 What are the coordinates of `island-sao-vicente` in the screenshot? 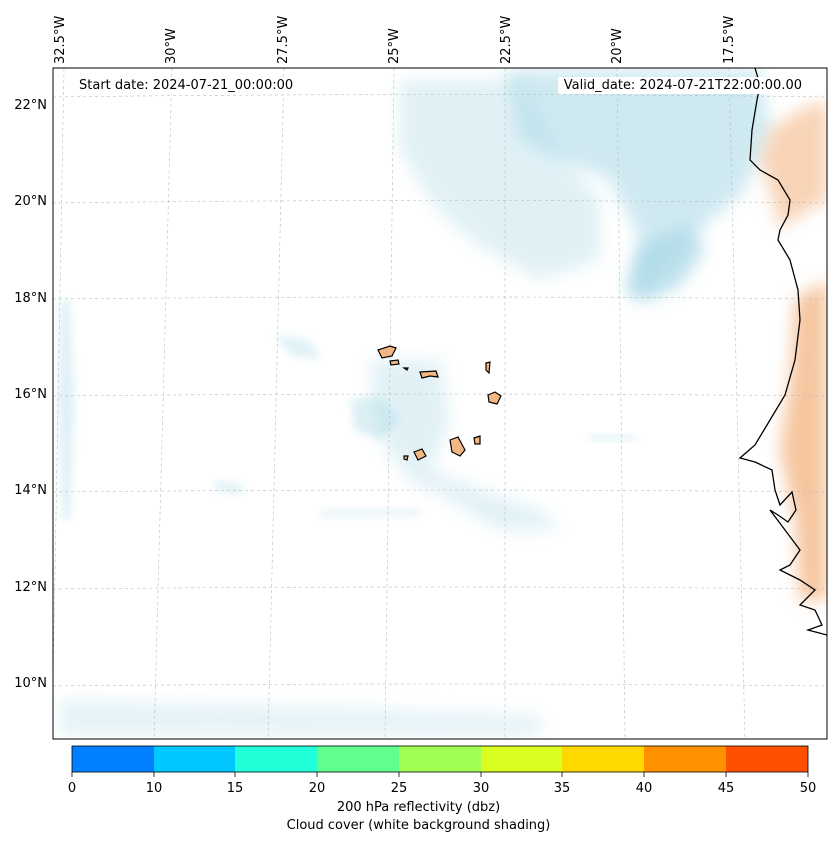 It's located at (394, 362).